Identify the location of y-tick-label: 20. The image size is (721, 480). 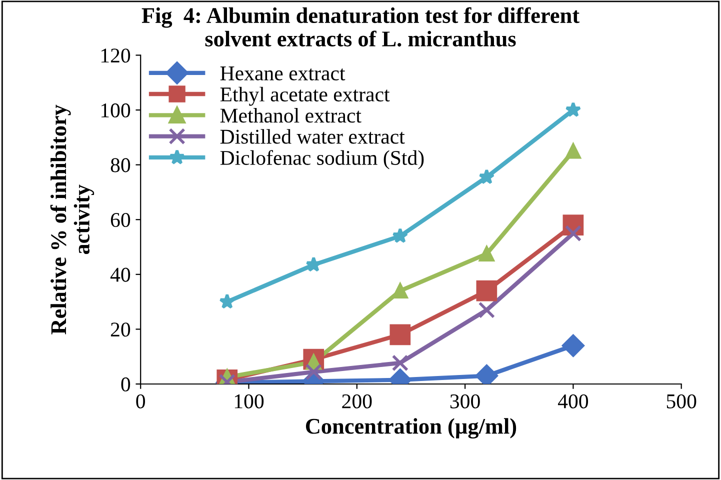
(120, 329).